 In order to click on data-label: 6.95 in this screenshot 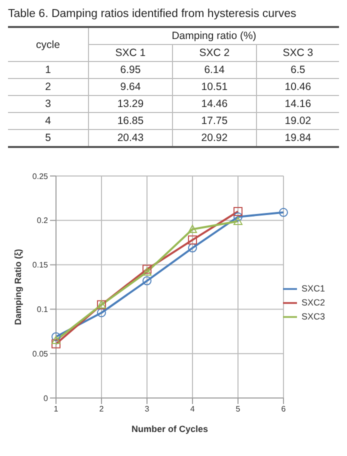, I will do `click(130, 70)`.